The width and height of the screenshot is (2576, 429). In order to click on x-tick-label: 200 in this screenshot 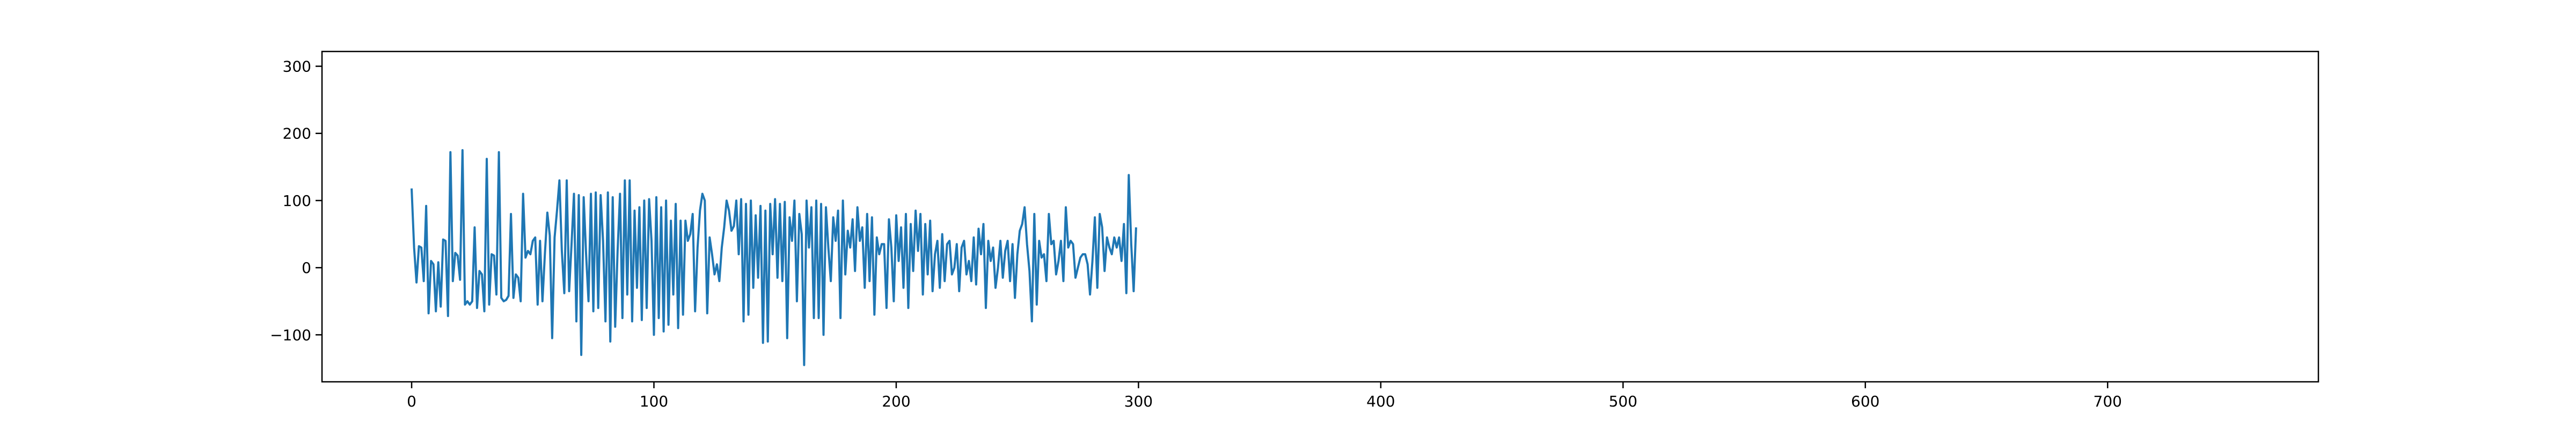, I will do `click(896, 401)`.